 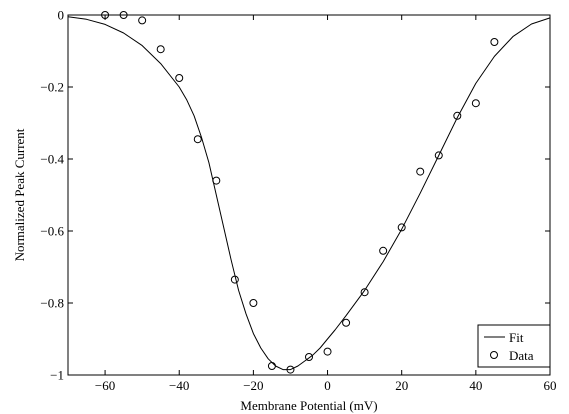 I want to click on y-tick-label: 0, so click(x=61, y=15).